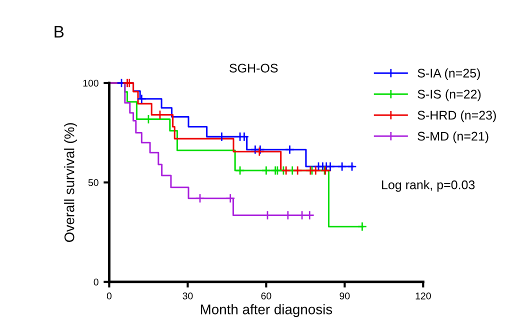 Image resolution: width=508 pixels, height=332 pixels. What do you see at coordinates (266, 311) in the screenshot?
I see `x-axis-title: Month after diagnosis` at bounding box center [266, 311].